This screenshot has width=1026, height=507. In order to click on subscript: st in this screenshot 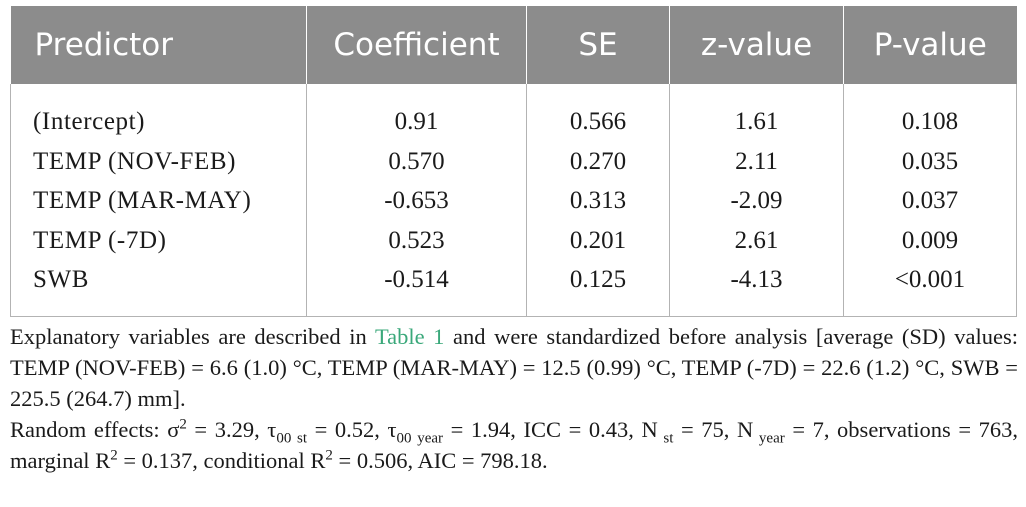, I will do `click(665, 438)`.